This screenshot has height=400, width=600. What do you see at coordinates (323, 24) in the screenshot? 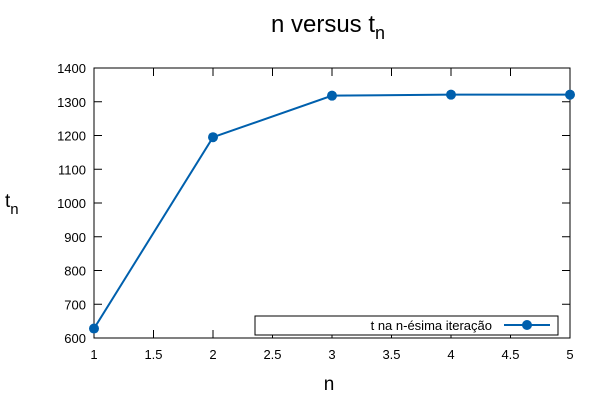
I see `chart-title-main: n versus t` at bounding box center [323, 24].